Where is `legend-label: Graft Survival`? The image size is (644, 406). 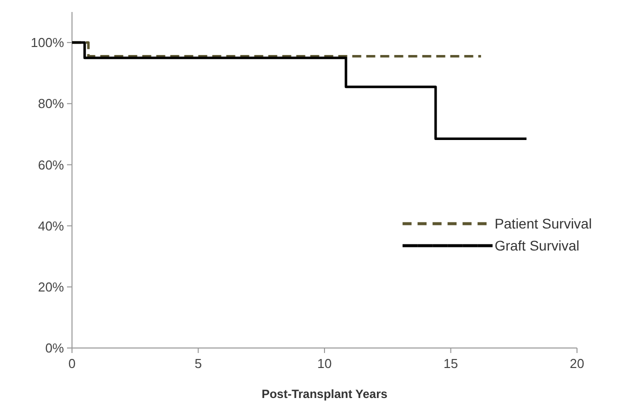 legend-label: Graft Survival is located at coordinates (537, 246).